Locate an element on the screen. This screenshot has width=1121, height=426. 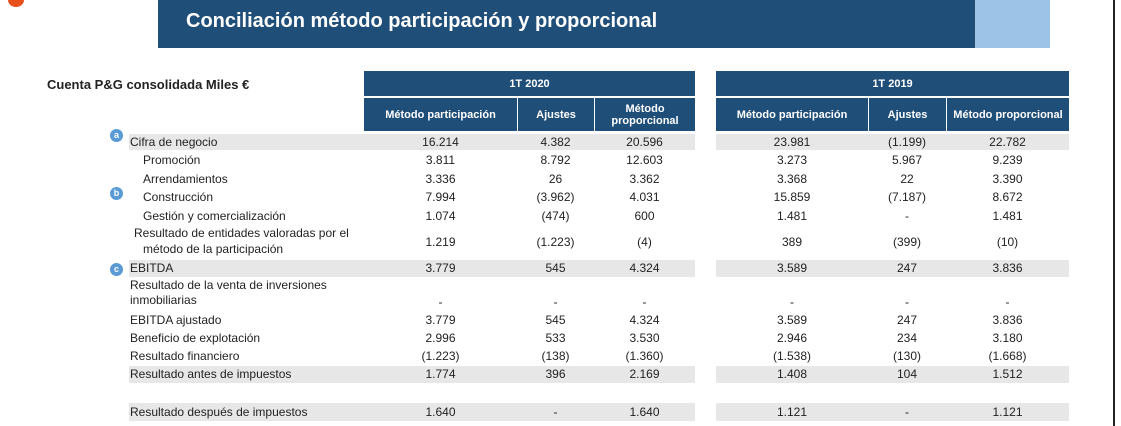
badge-b: b is located at coordinates (116, 193).